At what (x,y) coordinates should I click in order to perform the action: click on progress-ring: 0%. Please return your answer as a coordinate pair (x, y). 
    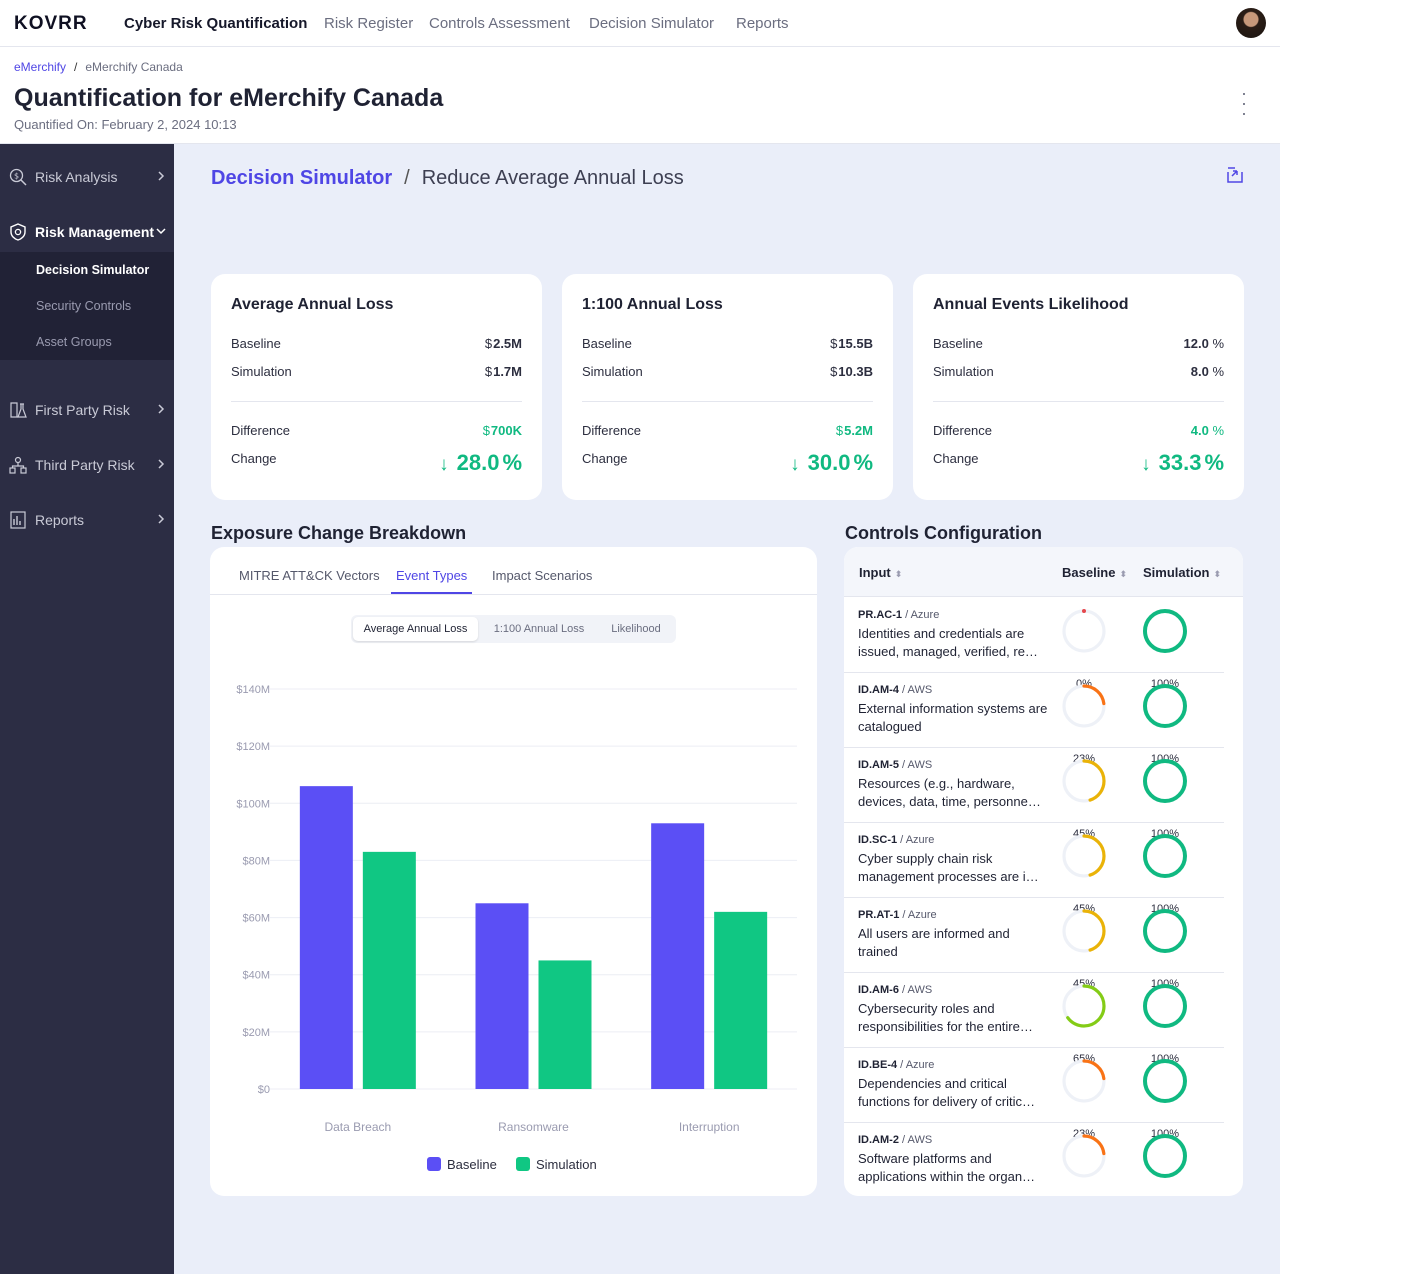
    Looking at the image, I should click on (1084, 648).